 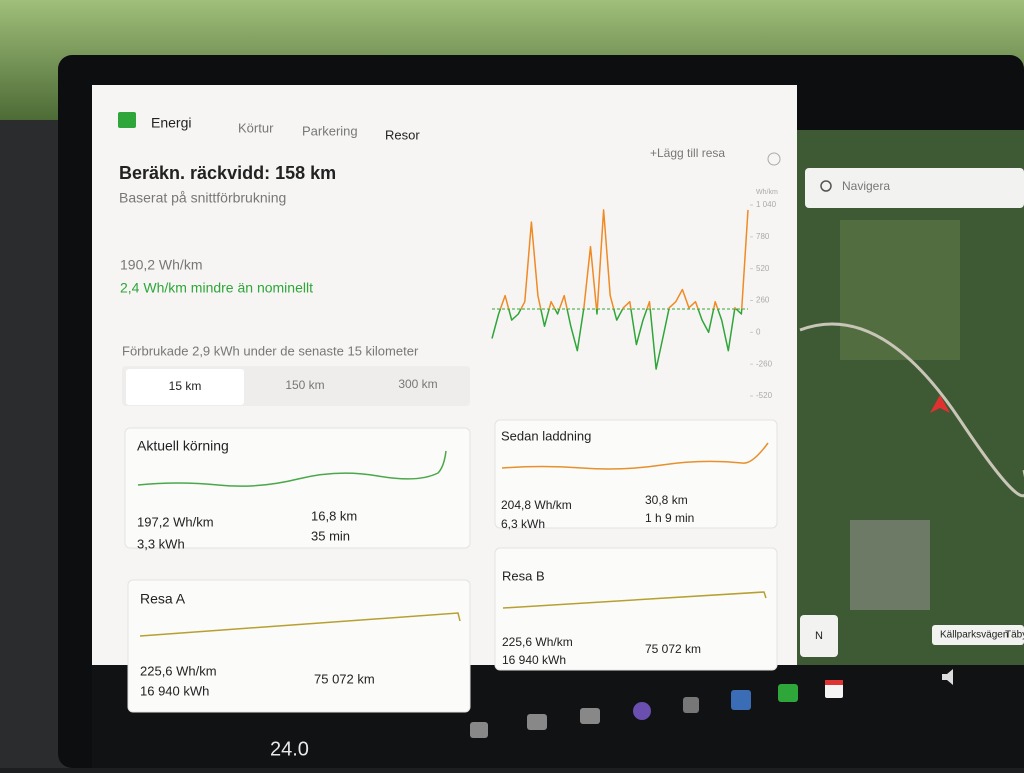 I want to click on card-time: 35 min, so click(x=330, y=535).